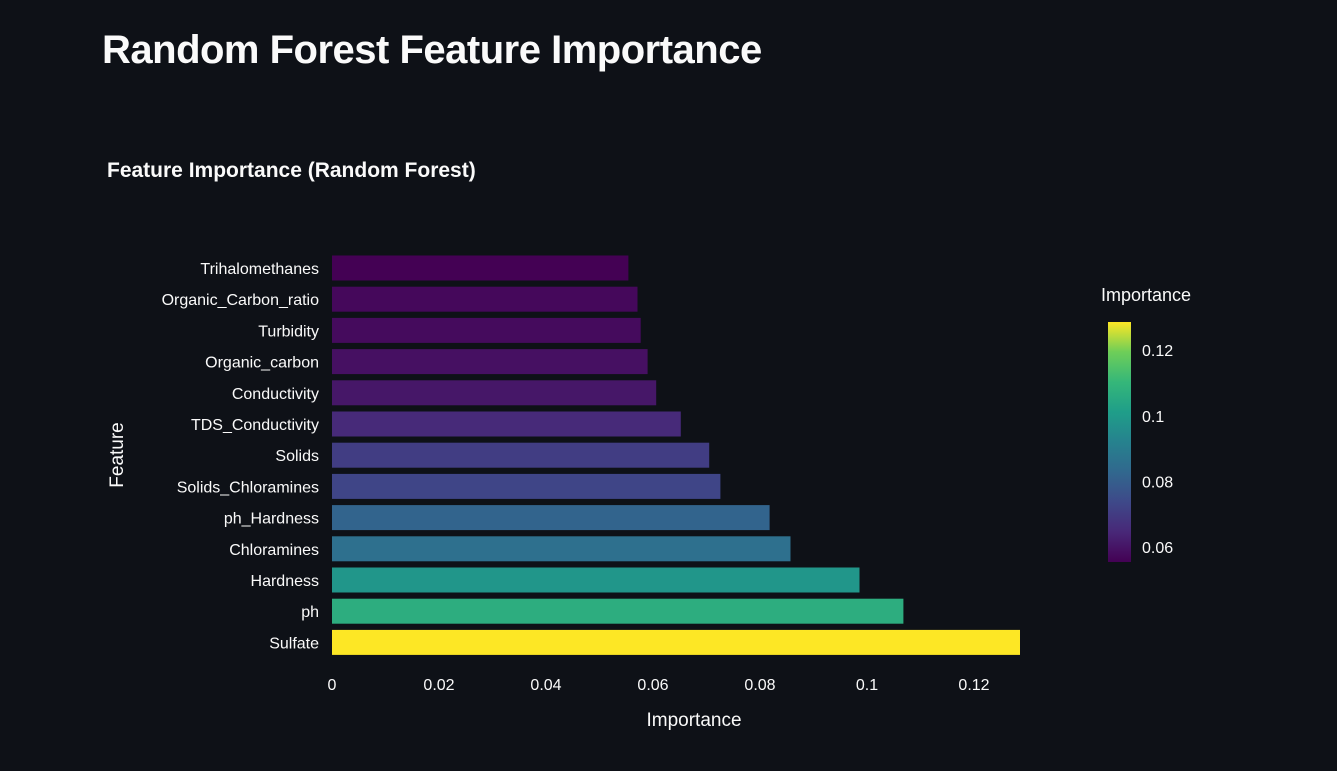 Image resolution: width=1337 pixels, height=771 pixels. I want to click on y-axis-title: Feature, so click(117, 454).